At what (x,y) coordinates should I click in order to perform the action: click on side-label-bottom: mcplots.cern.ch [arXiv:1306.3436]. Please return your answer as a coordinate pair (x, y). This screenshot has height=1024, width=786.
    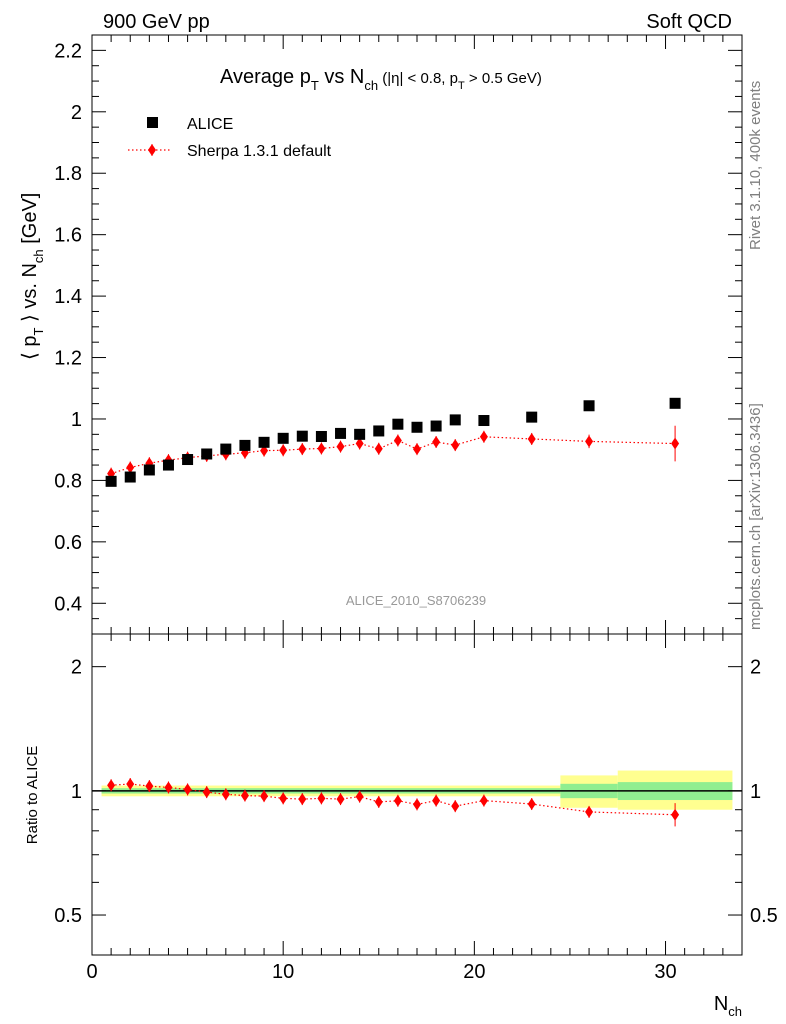
    Looking at the image, I should click on (755, 516).